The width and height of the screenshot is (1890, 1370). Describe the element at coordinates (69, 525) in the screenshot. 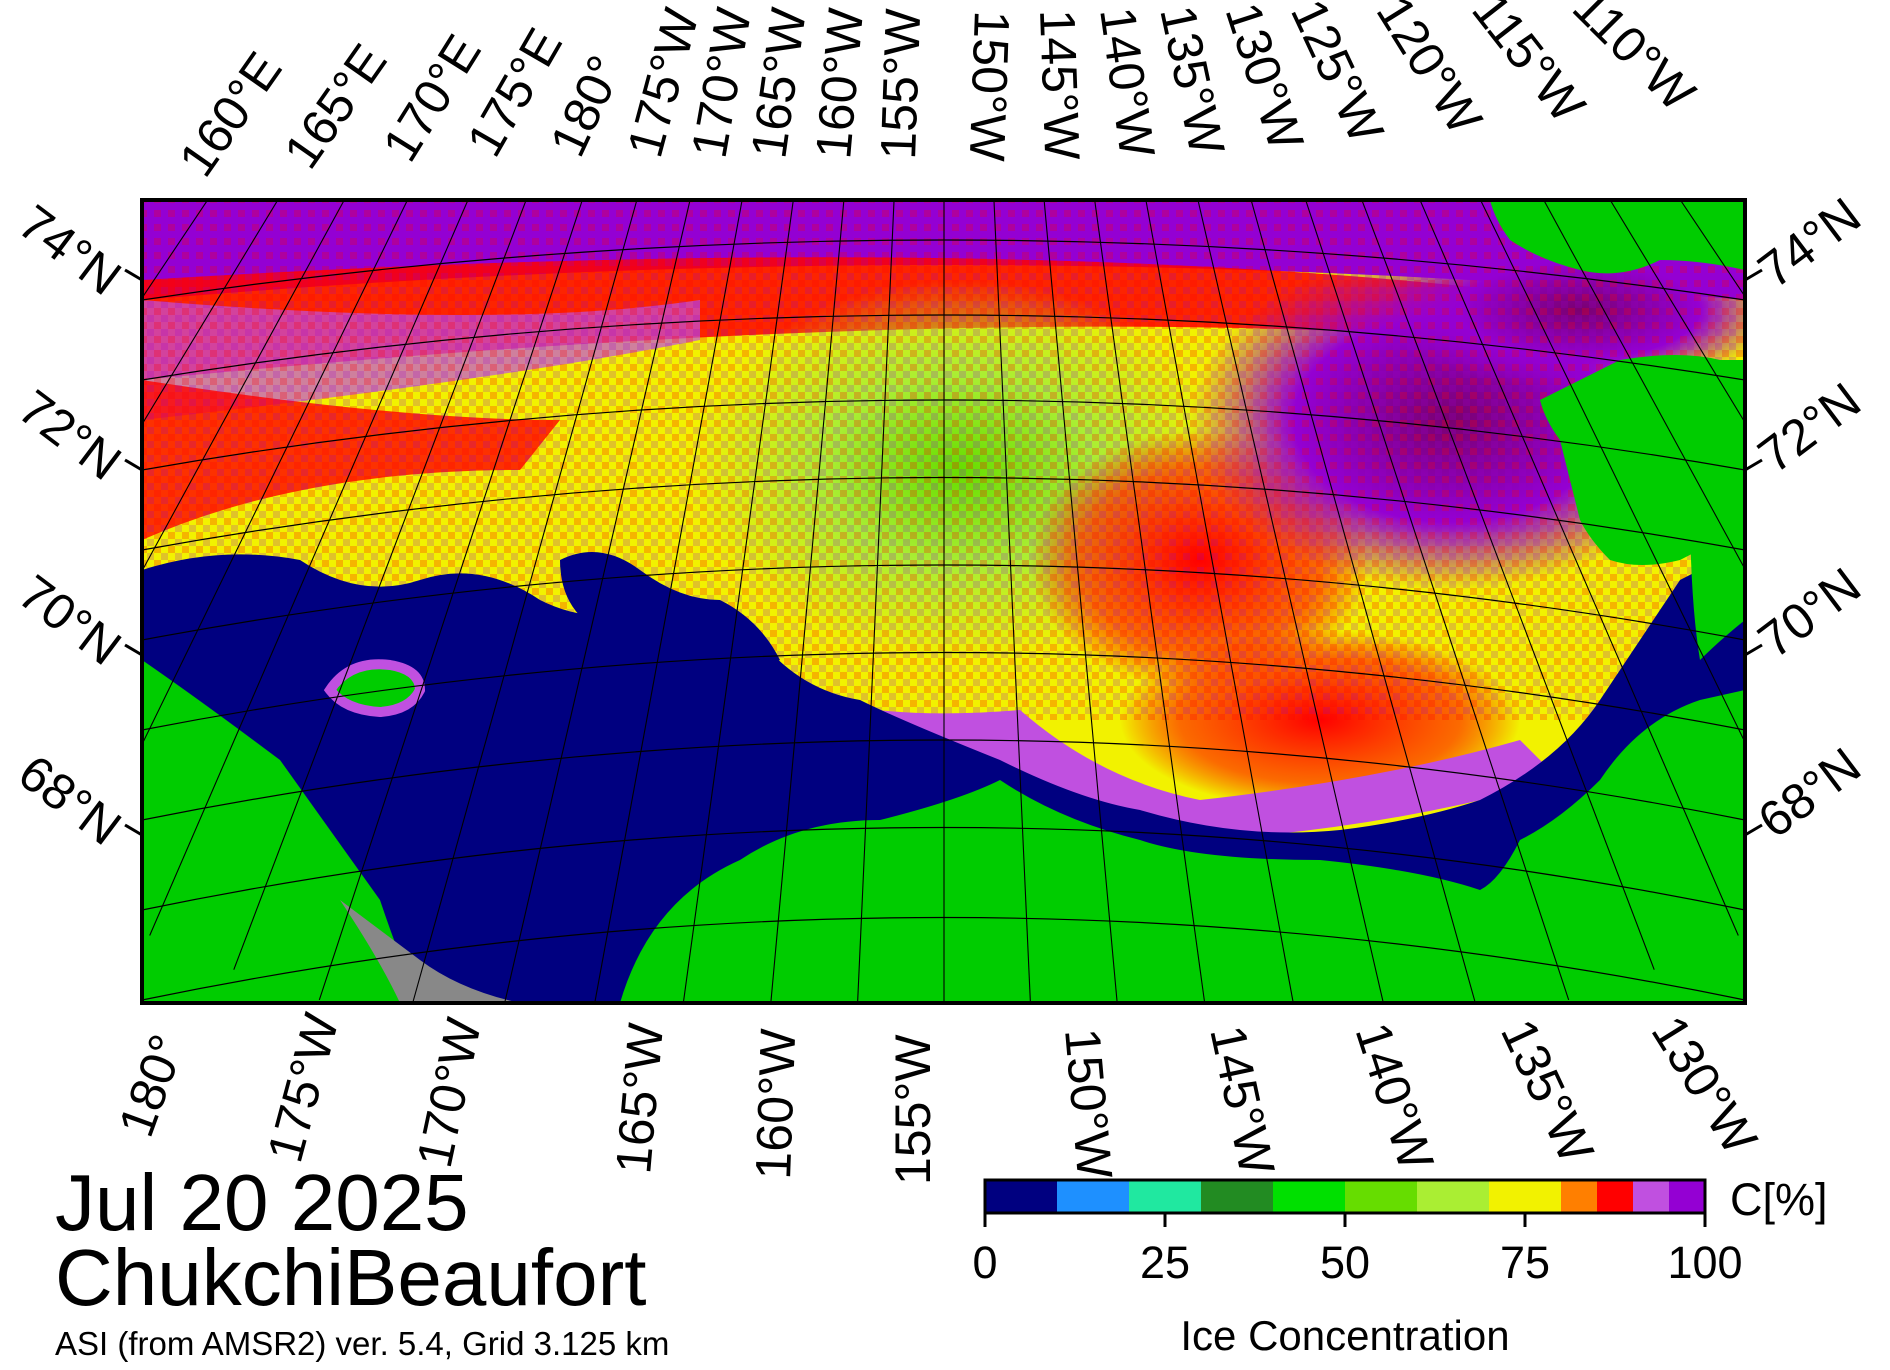

I see `lat-labels-left: 74°N 72°N 70°N 68°N` at that location.